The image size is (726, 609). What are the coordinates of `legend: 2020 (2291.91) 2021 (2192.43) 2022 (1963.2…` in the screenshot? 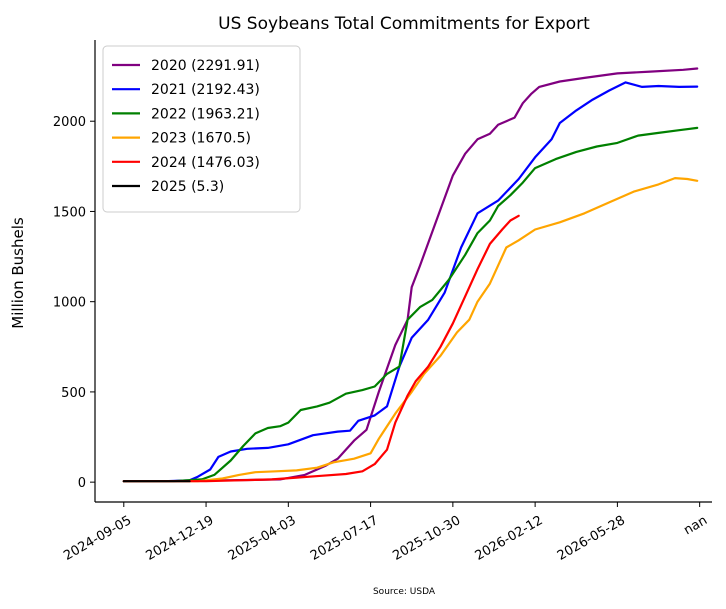 It's located at (201, 129).